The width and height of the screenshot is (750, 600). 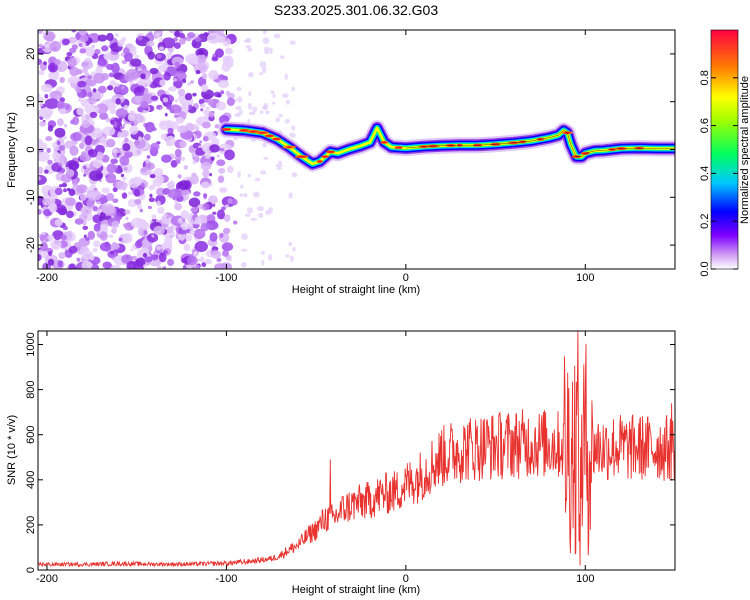 I want to click on spectrogram-x-label: Height of straight line (km), so click(x=356, y=290).